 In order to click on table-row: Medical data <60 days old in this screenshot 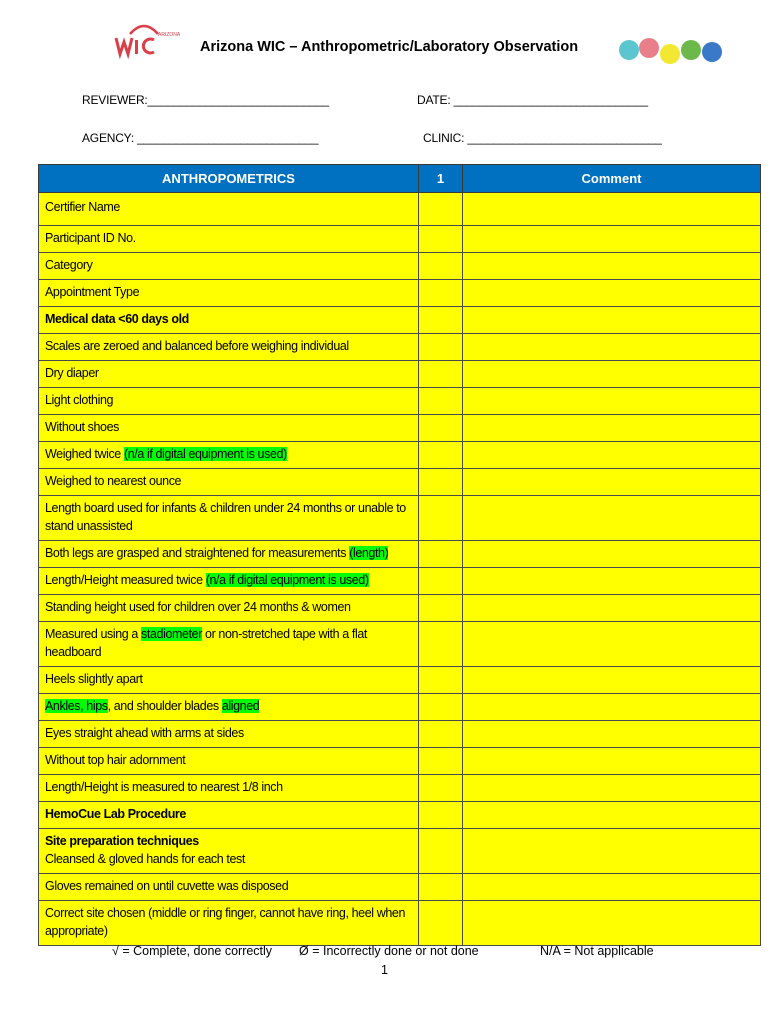, I will do `click(399, 320)`.